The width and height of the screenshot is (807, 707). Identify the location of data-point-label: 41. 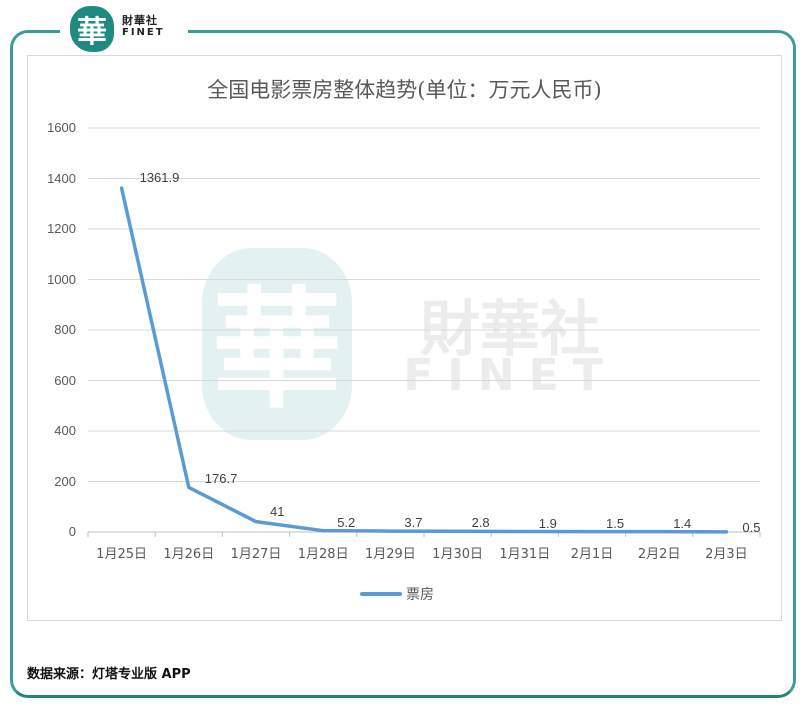
(277, 511).